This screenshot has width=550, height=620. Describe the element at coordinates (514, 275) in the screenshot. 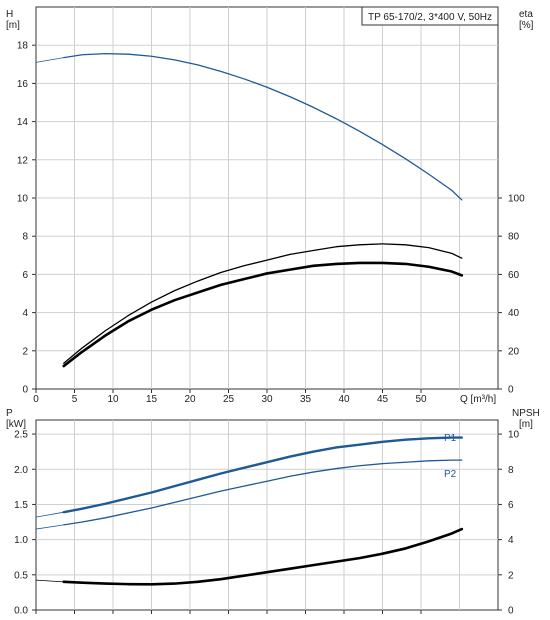

I see `top-y-right-tick-label: 60` at that location.